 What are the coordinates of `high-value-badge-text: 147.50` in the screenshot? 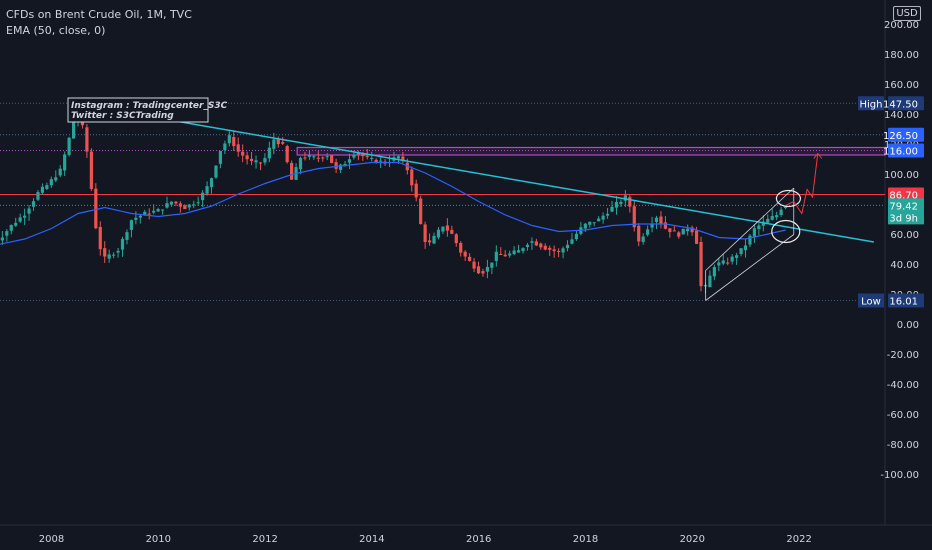 It's located at (900, 104).